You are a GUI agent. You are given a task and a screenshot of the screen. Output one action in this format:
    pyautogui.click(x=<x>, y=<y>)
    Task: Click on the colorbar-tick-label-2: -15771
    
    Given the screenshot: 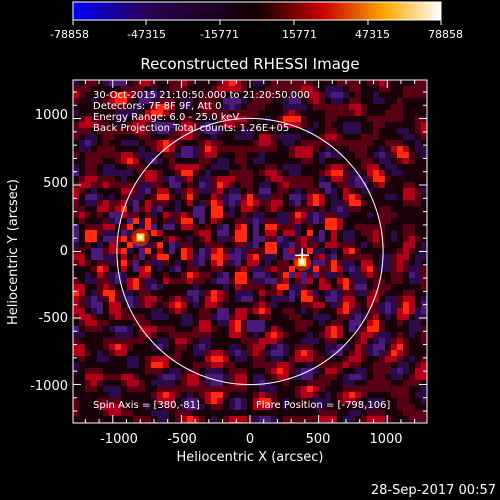 What is the action you would take?
    pyautogui.click(x=219, y=34)
    